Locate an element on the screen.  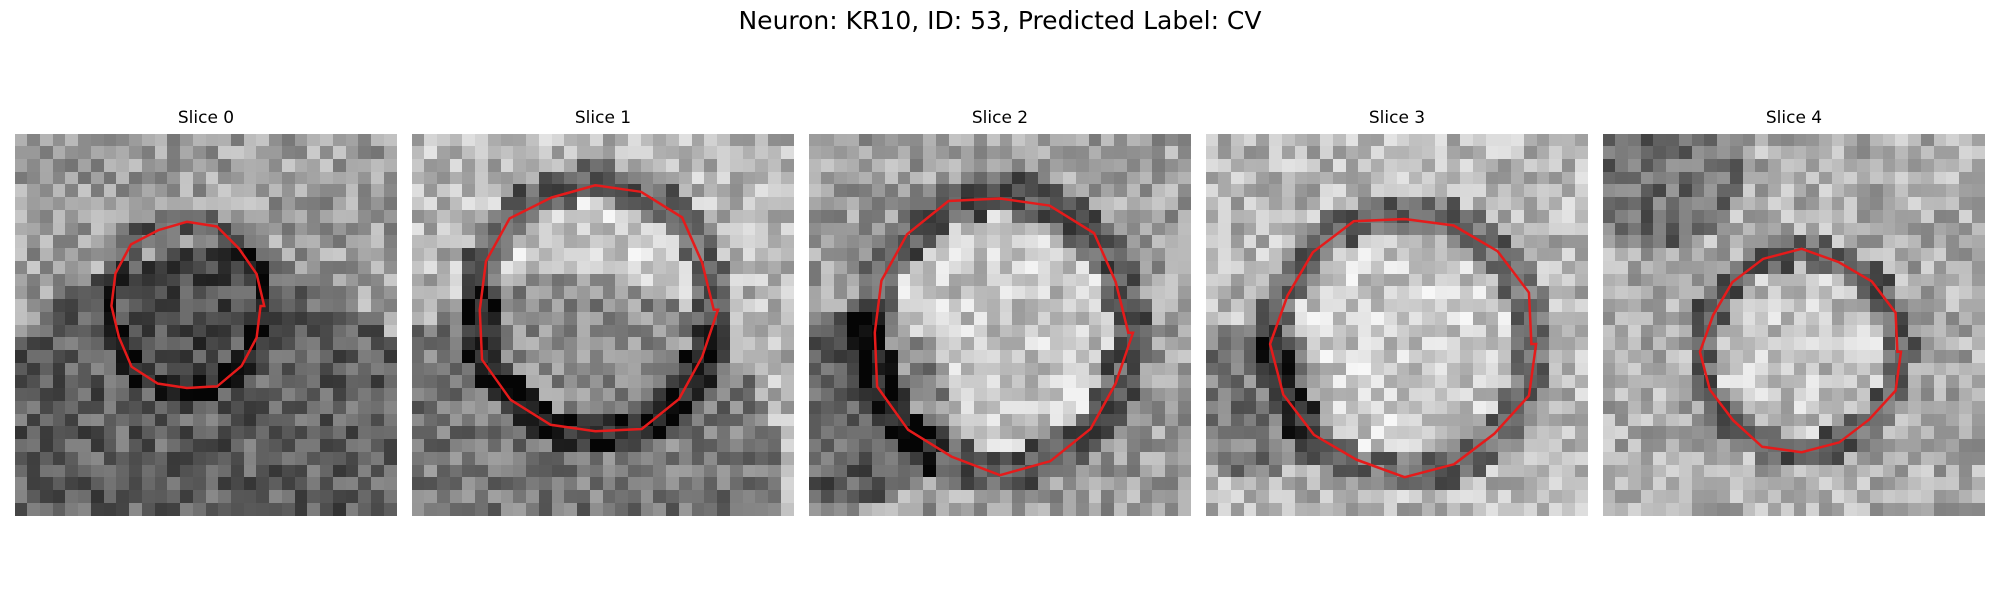
slice-title: Slice 1 is located at coordinates (603, 118).